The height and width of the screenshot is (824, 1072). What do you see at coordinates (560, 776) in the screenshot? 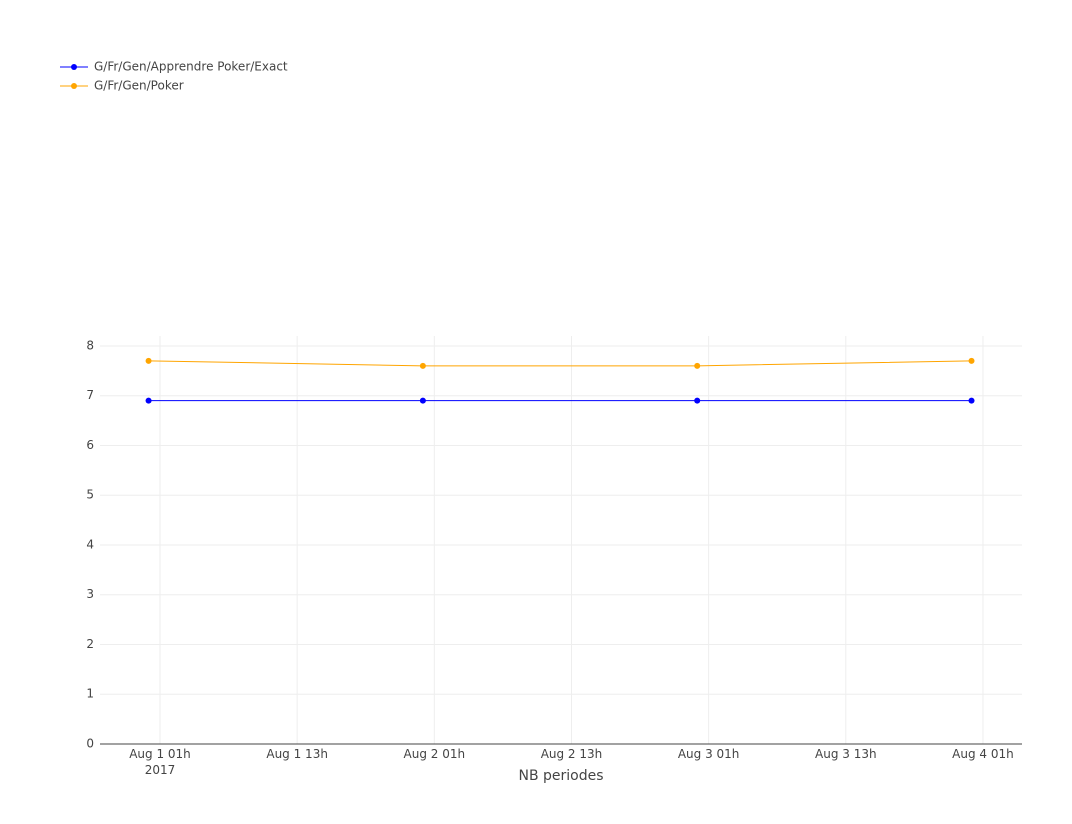
I see `x-axis-title: NB periodes` at bounding box center [560, 776].